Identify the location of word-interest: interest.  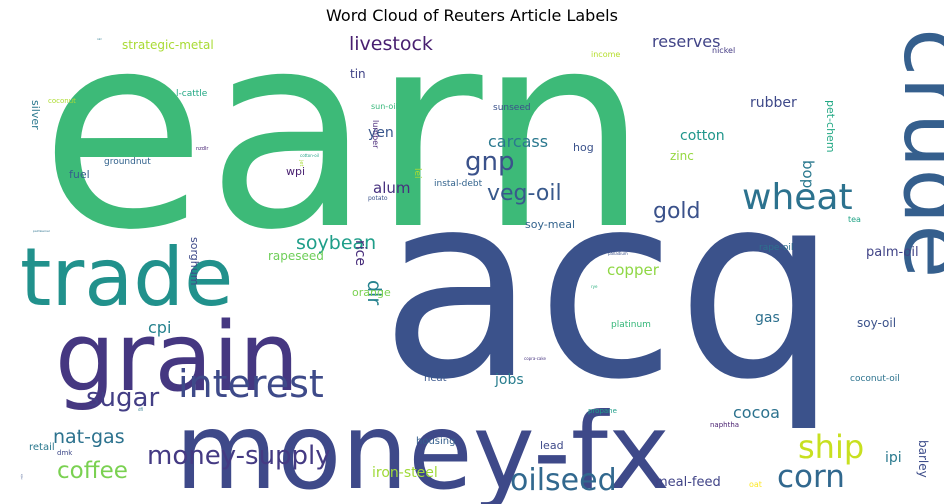
(251, 384).